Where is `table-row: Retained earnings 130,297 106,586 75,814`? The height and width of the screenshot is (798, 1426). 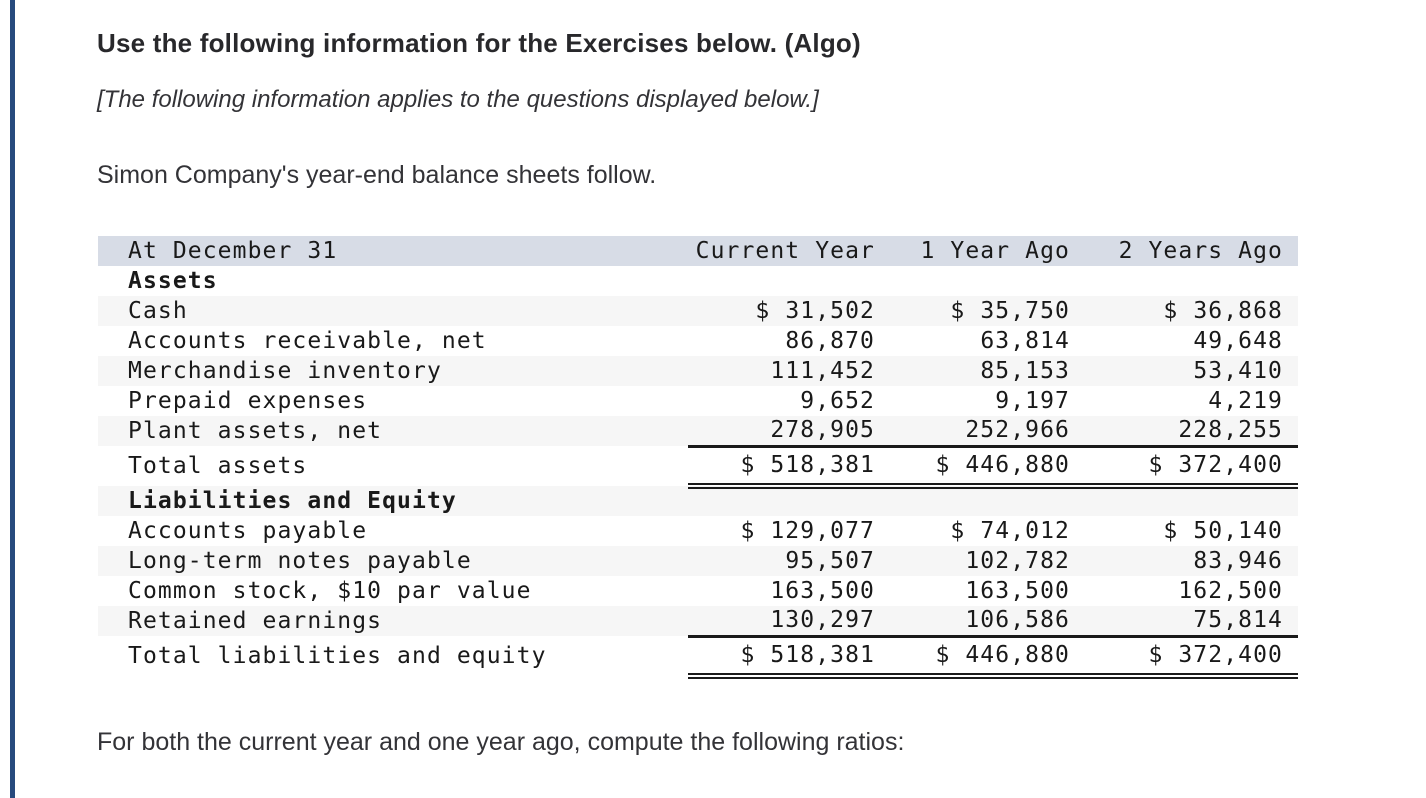 table-row: Retained earnings 130,297 106,586 75,814 is located at coordinates (698, 622).